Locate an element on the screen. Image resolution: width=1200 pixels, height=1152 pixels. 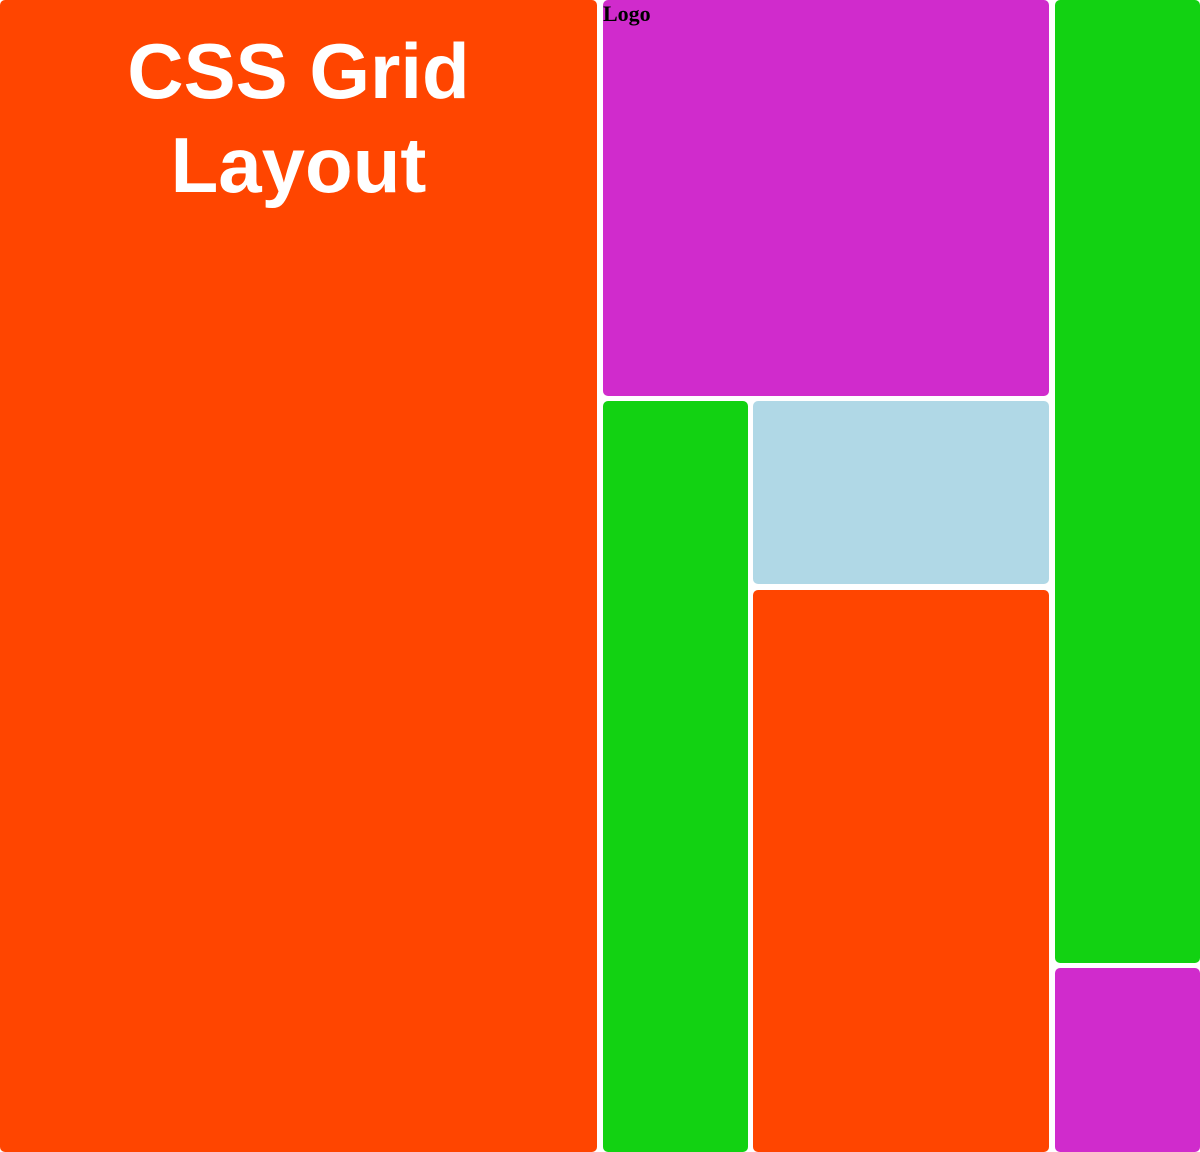
logo-grid-item: Logo is located at coordinates (826, 198).